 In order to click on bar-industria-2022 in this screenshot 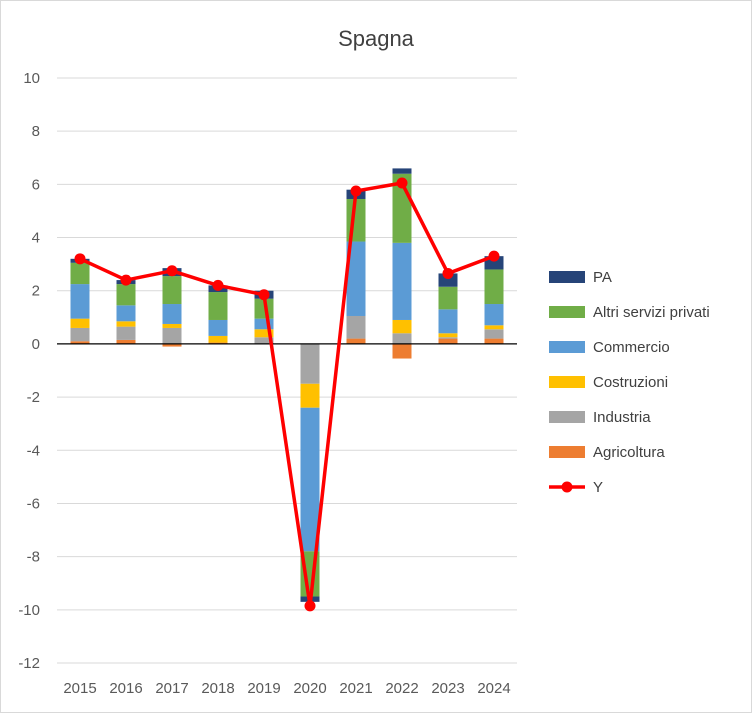, I will do `click(402, 338)`.